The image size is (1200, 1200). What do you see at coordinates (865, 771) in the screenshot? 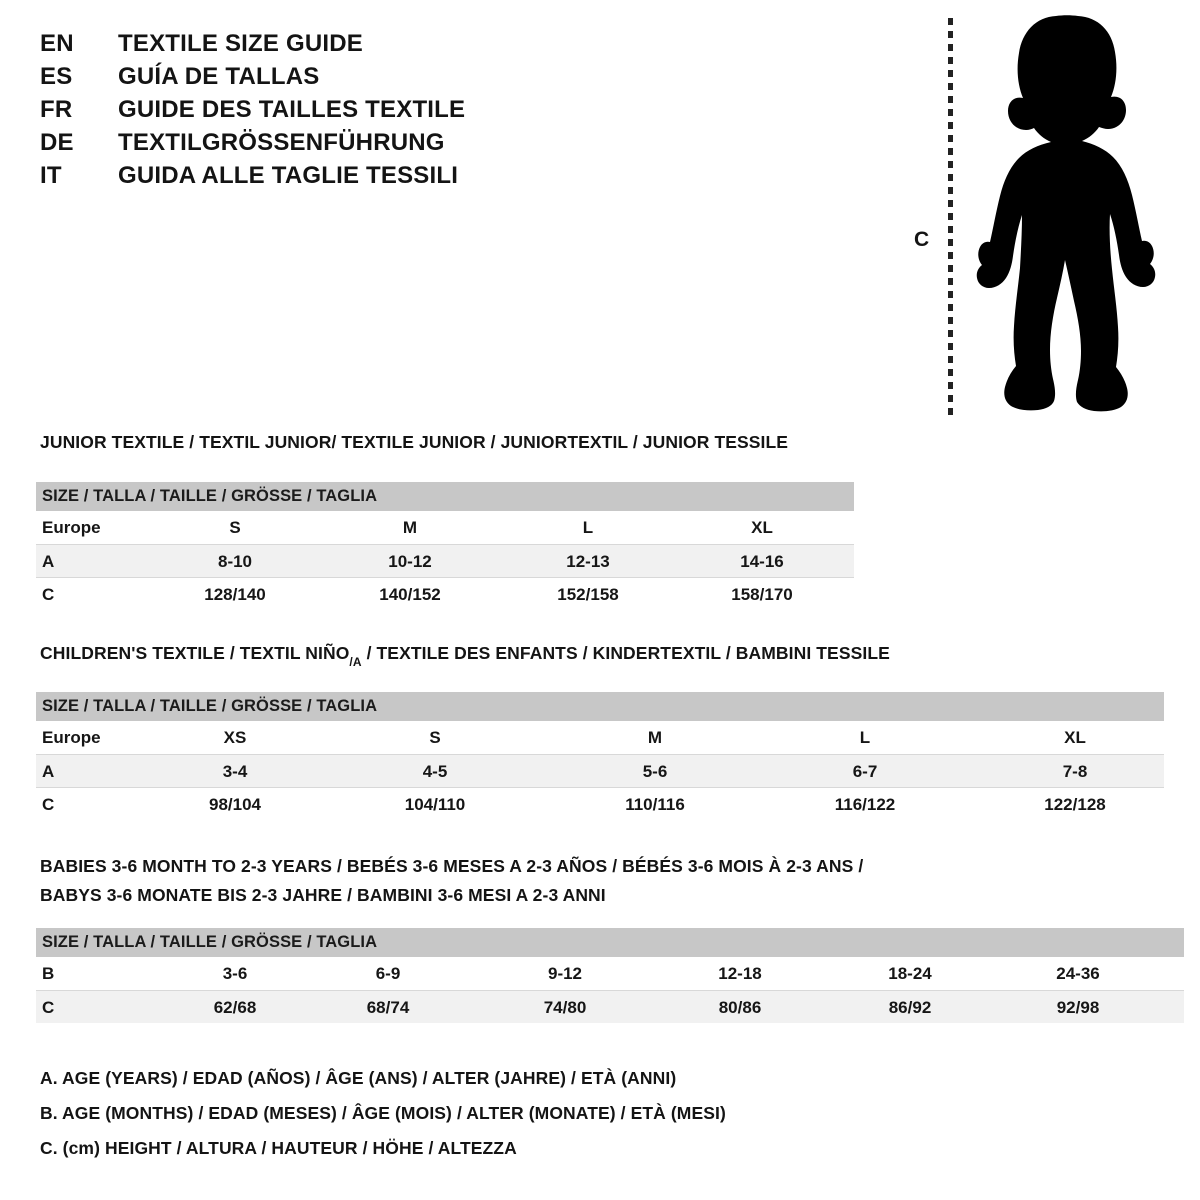
I see `children-age-l: 6-7` at bounding box center [865, 771].